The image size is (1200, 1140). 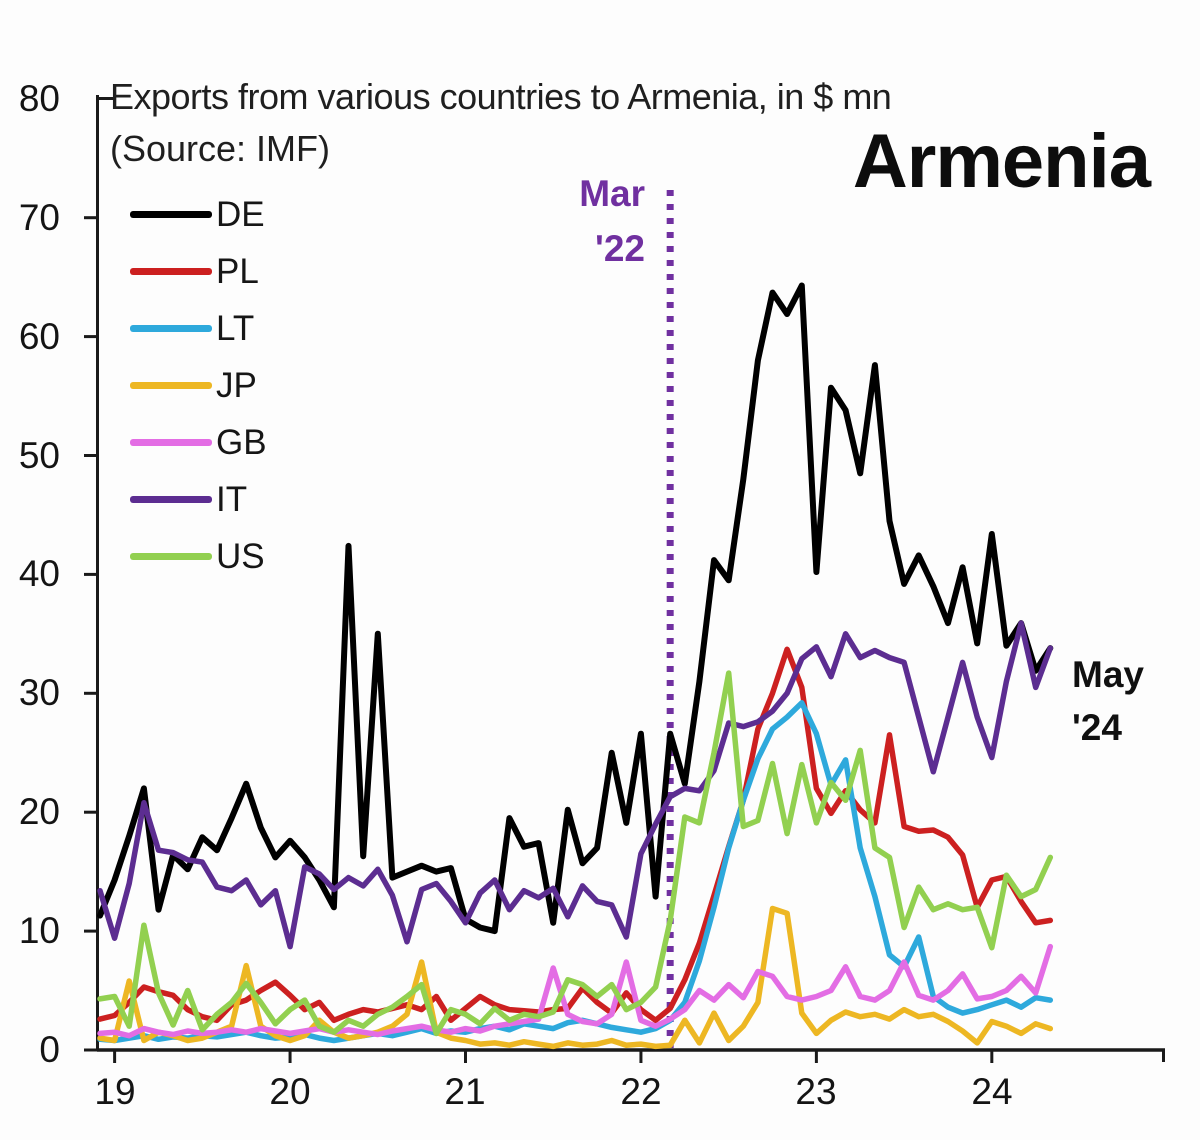 What do you see at coordinates (171, 385) in the screenshot?
I see `legend-swatch-jp-icon` at bounding box center [171, 385].